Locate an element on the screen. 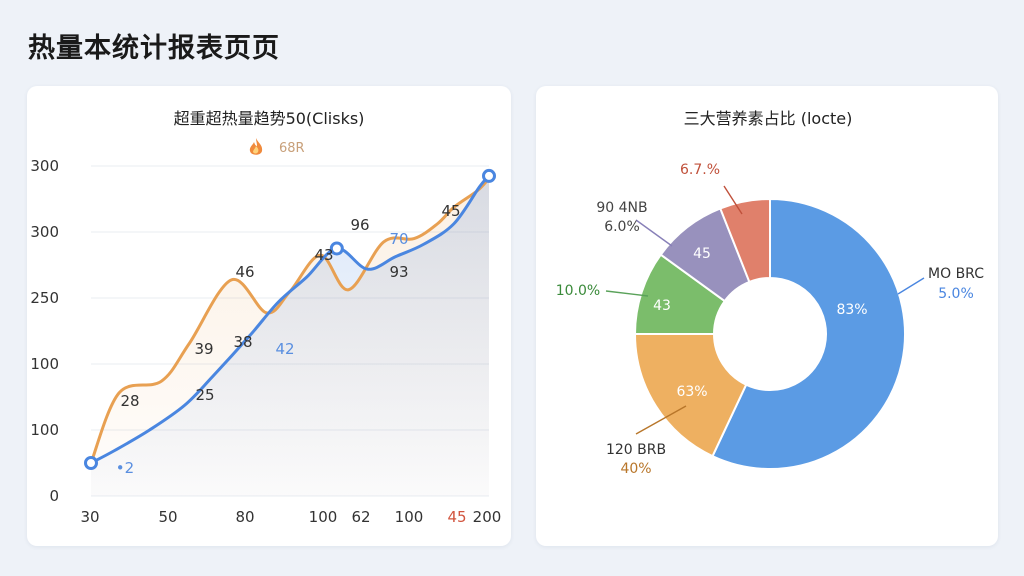 The width and height of the screenshot is (1024, 576). data-label: 38 is located at coordinates (242, 342).